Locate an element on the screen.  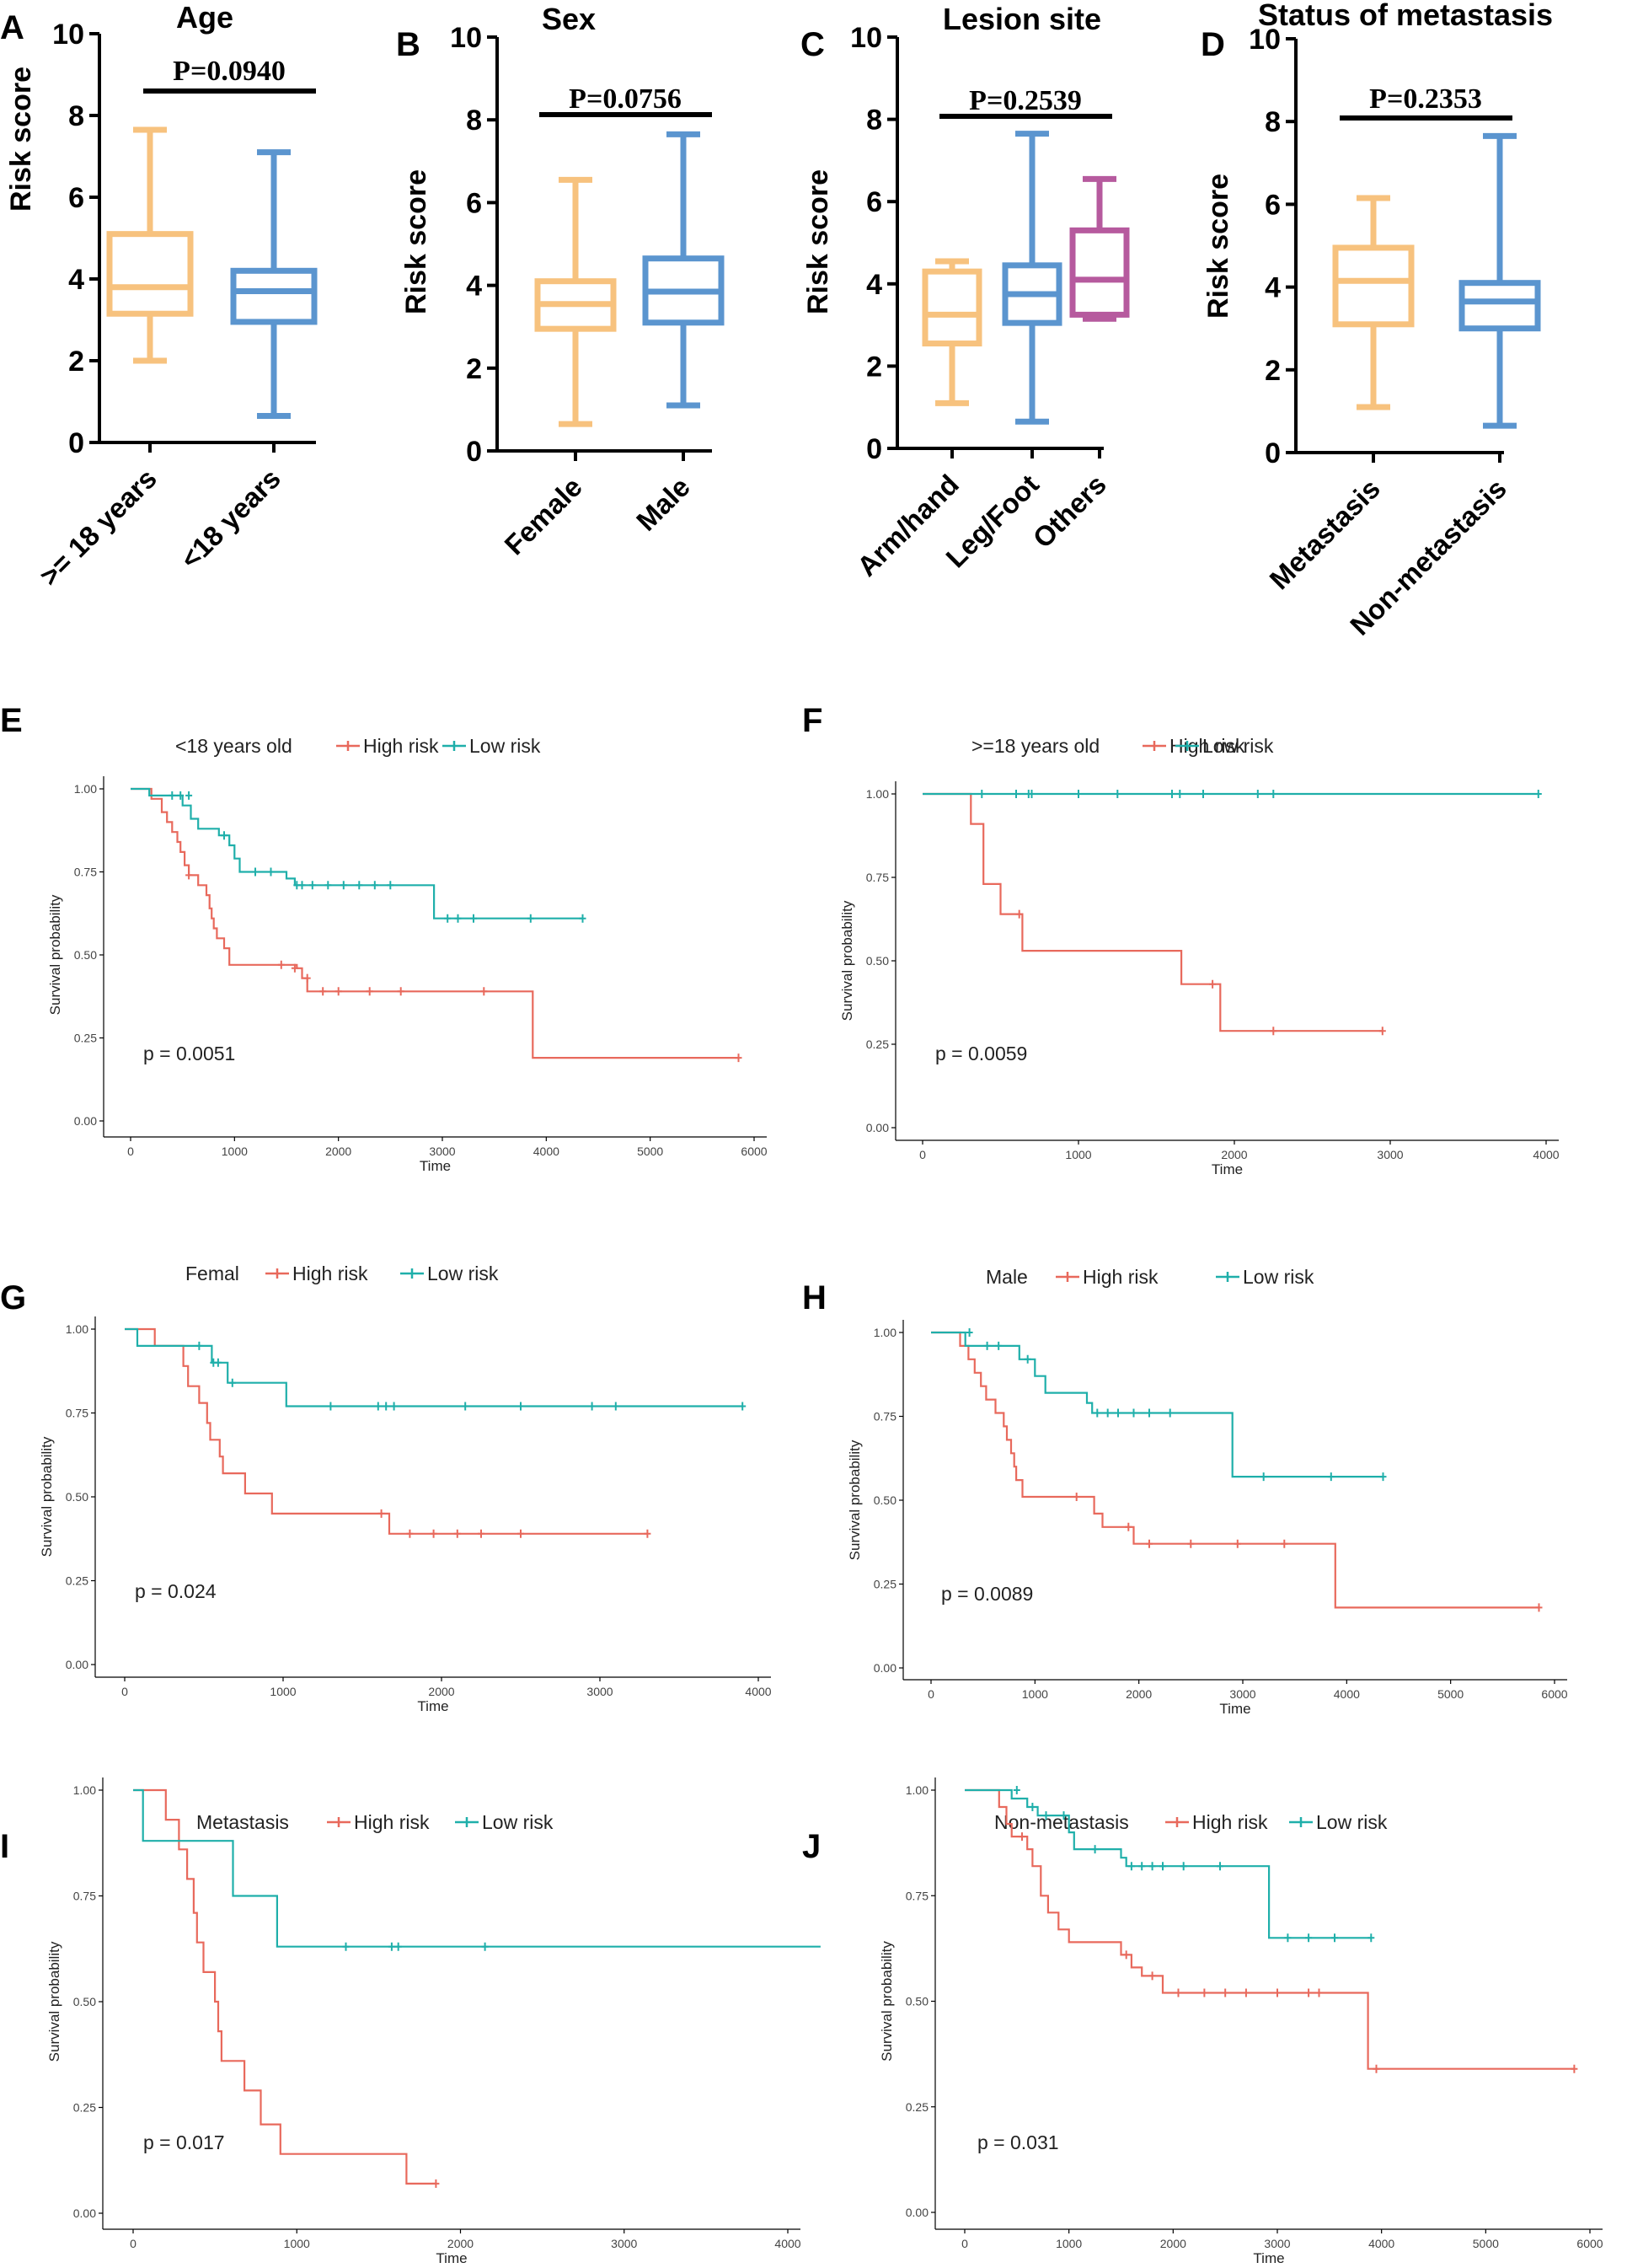
y-tick-label: 4 is located at coordinates (1273, 288).